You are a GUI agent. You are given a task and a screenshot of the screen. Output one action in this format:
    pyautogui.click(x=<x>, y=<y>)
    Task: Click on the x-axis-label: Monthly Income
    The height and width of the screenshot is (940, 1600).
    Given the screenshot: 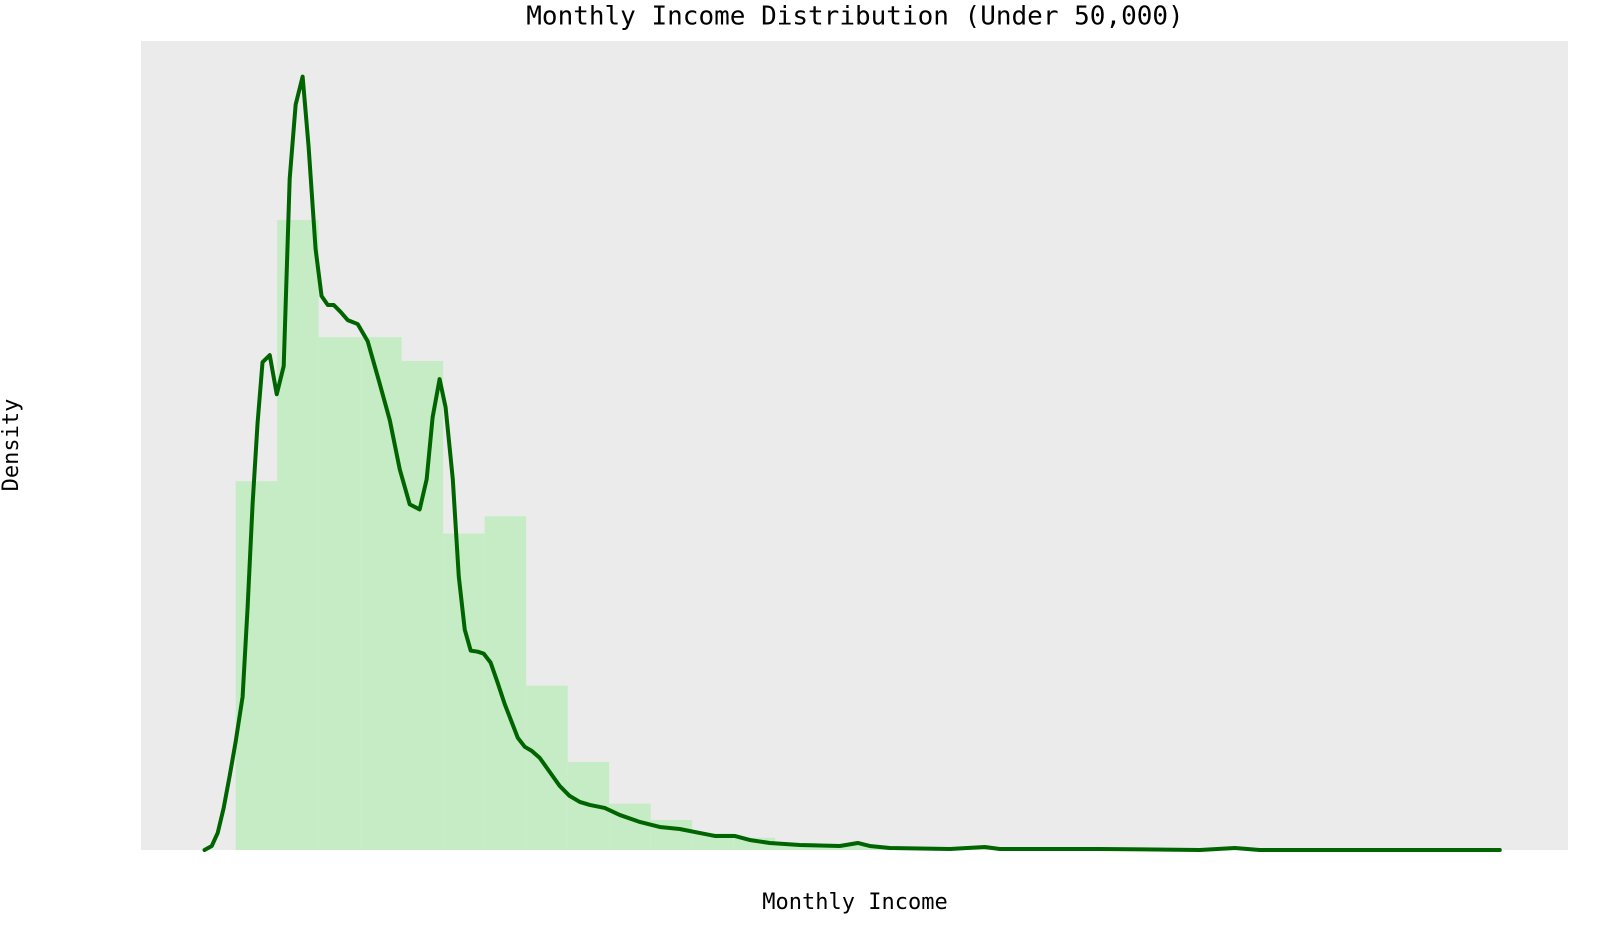 What is the action you would take?
    pyautogui.click(x=854, y=902)
    